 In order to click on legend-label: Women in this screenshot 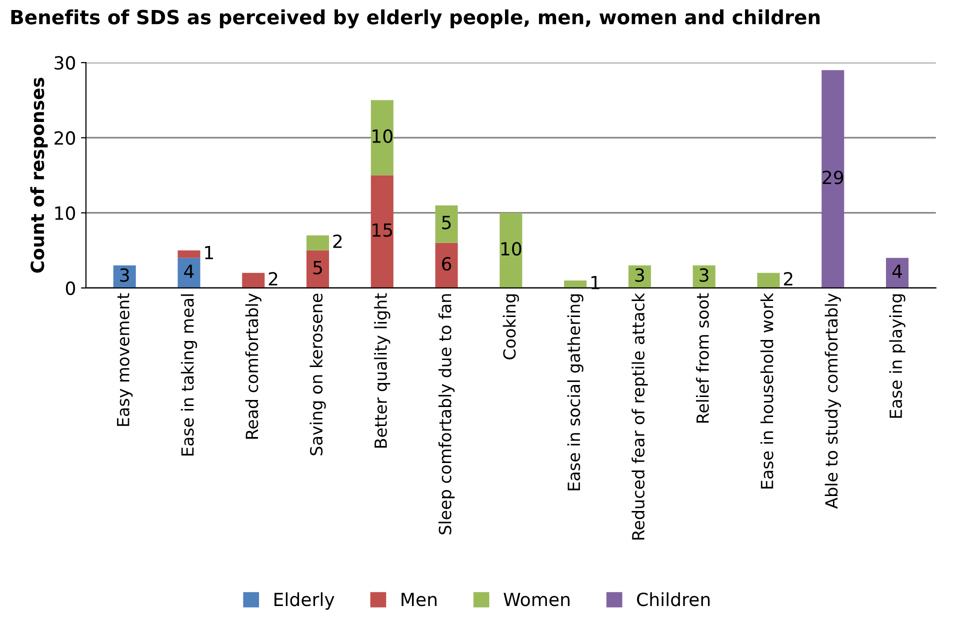, I will do `click(537, 599)`.